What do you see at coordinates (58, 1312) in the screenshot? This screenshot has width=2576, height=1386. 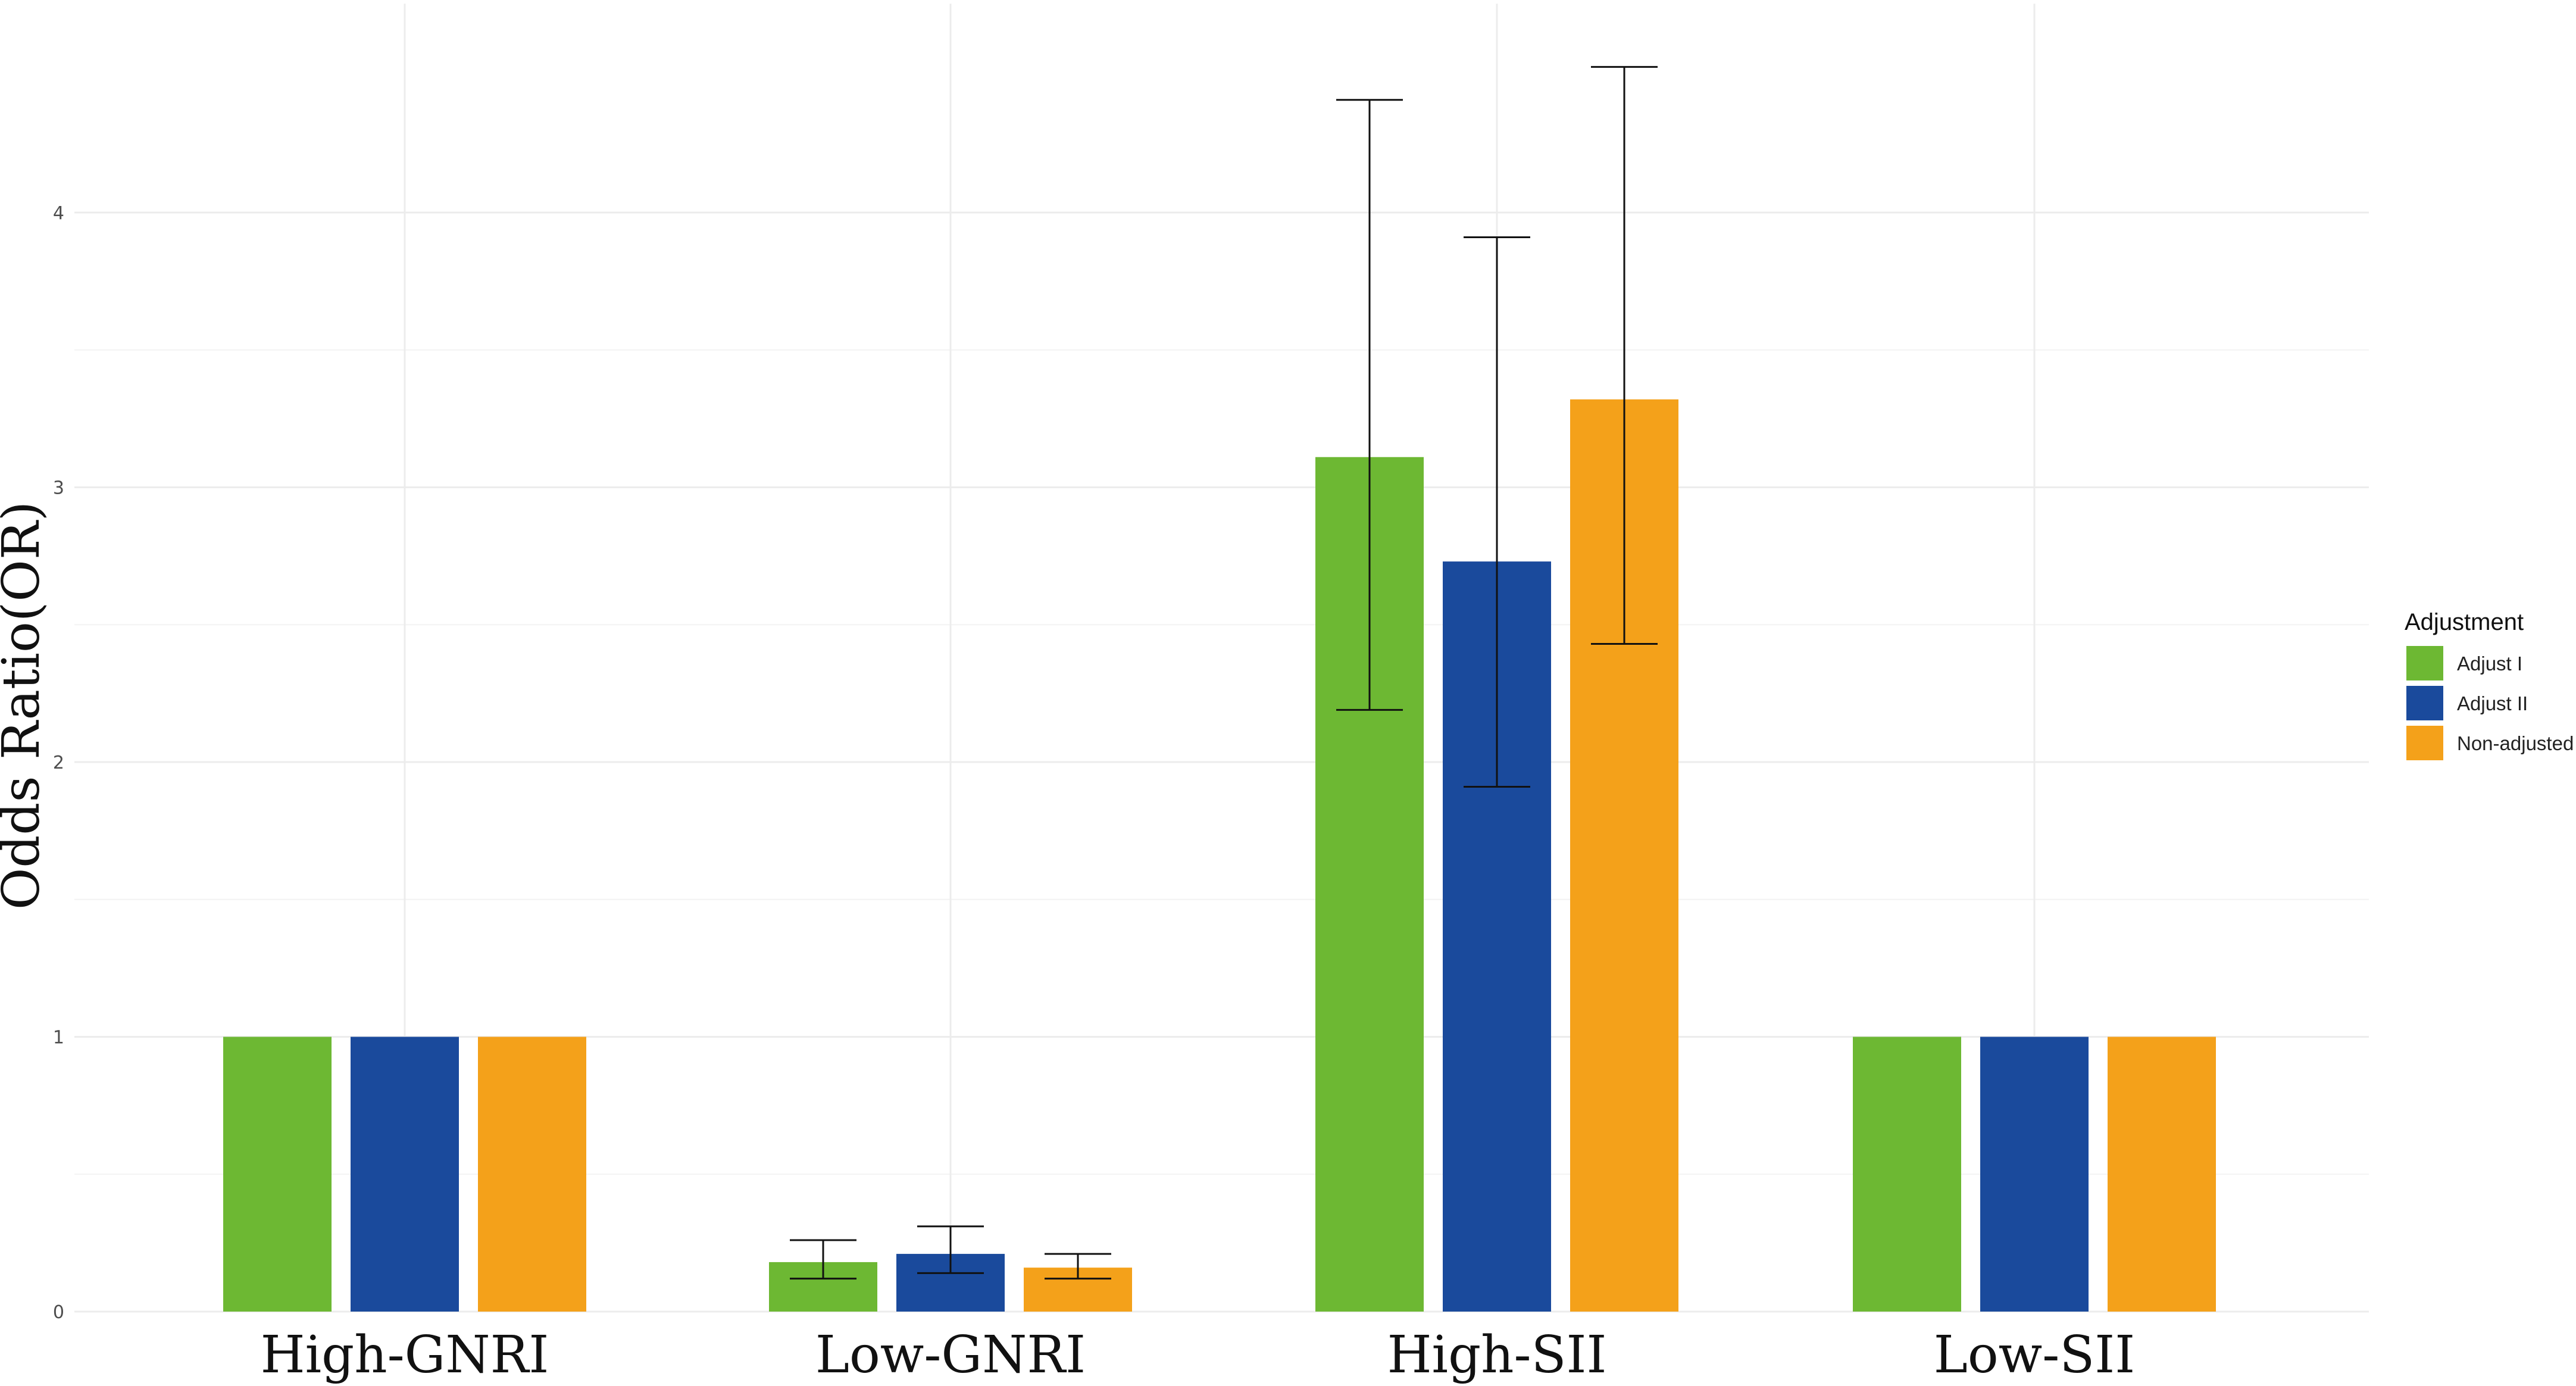 I see `y-tick-label: 0` at bounding box center [58, 1312].